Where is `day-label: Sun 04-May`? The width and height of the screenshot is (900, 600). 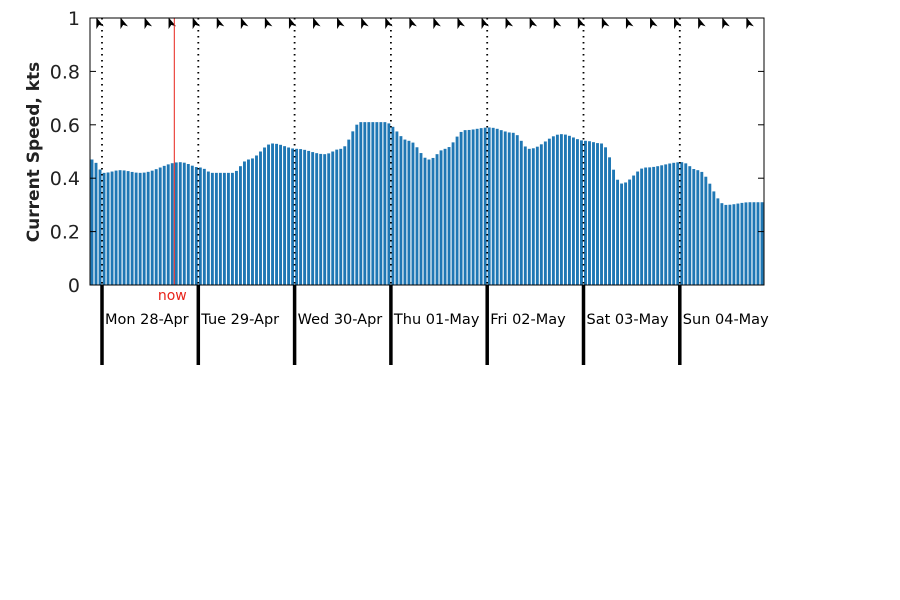 day-label: Sun 04-May is located at coordinates (726, 320).